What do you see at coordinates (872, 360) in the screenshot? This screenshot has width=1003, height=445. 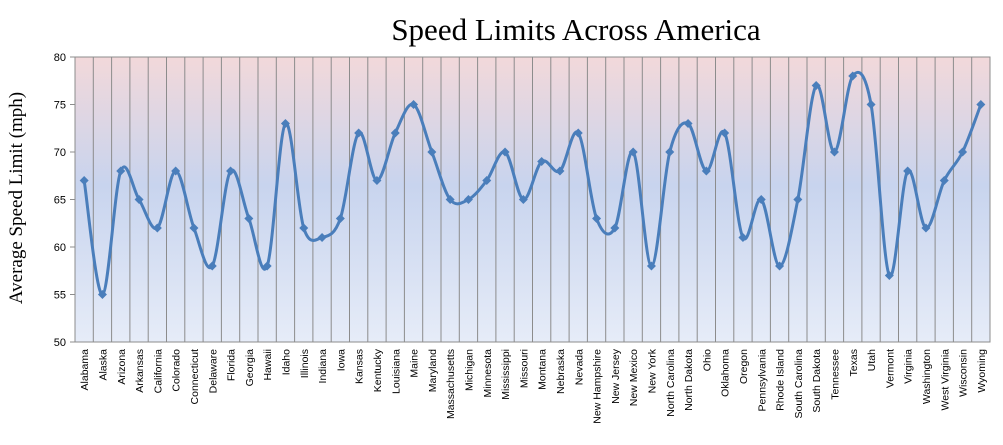 I see `x-tick-label: Utah` at bounding box center [872, 360].